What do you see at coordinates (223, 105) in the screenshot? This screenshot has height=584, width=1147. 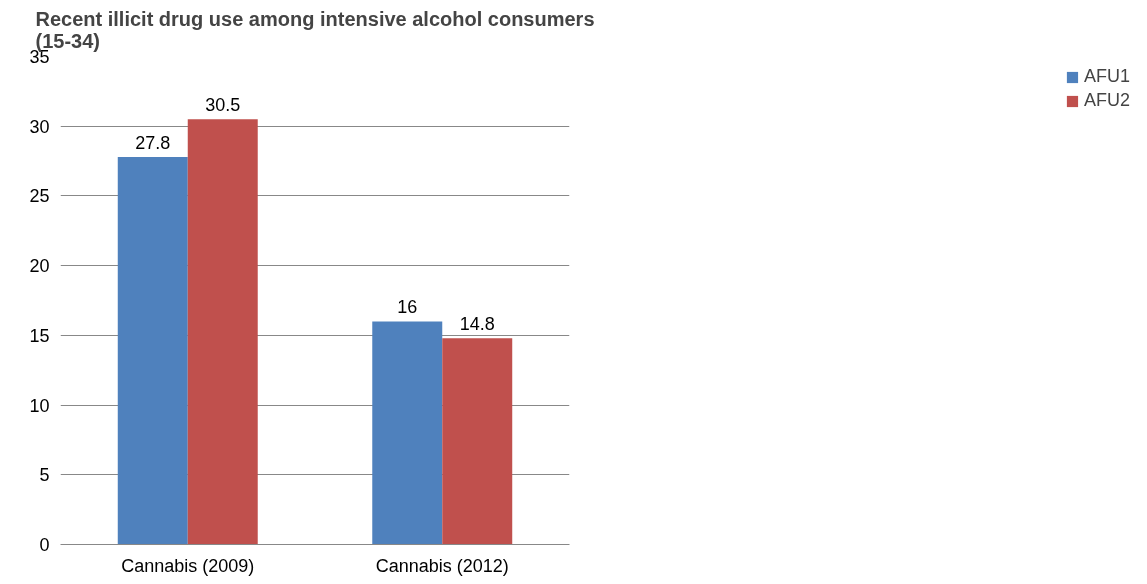 I see `data-label: 30.5` at bounding box center [223, 105].